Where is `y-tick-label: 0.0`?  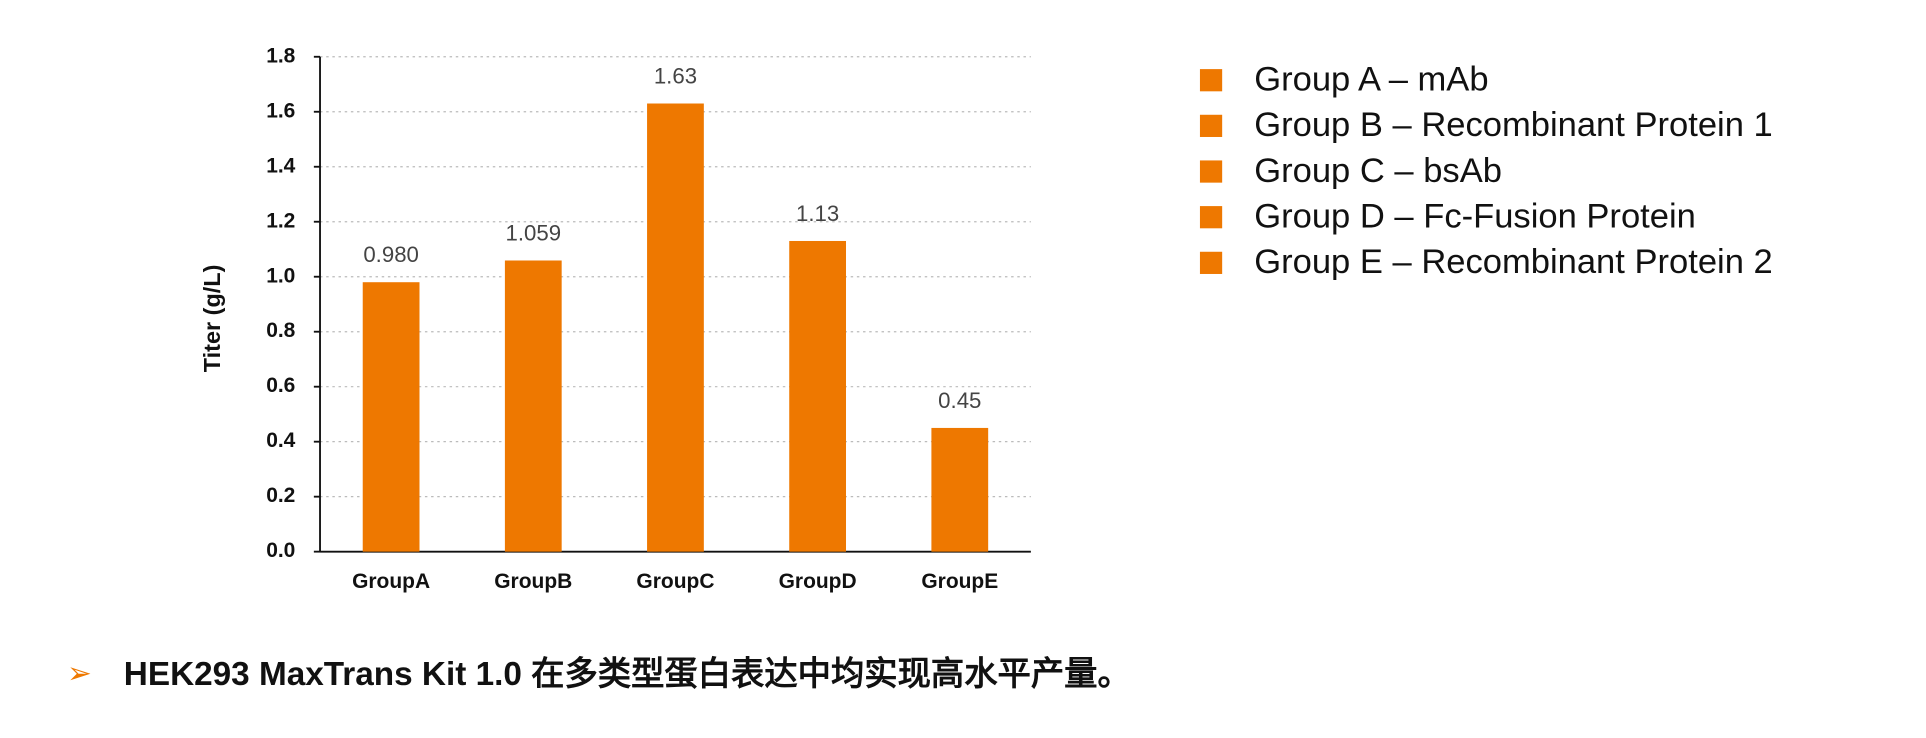 y-tick-label: 0.0 is located at coordinates (280, 550).